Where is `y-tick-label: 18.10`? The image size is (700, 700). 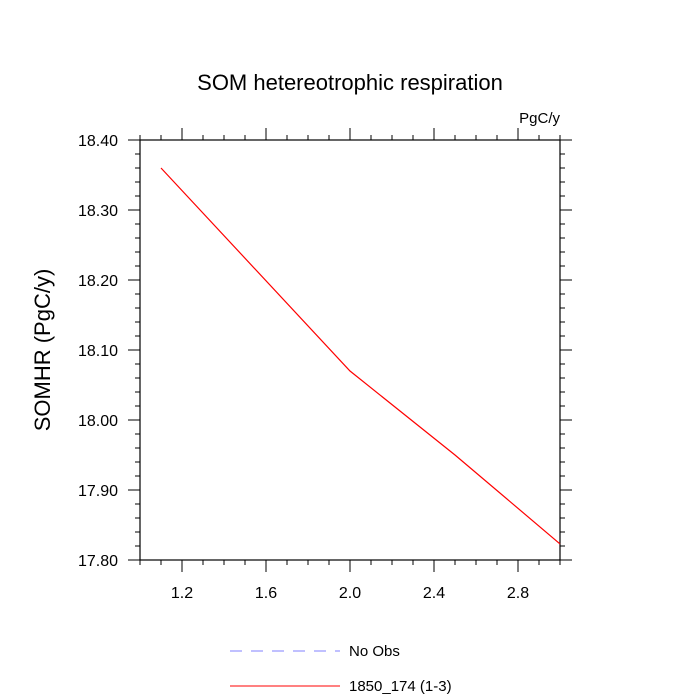
y-tick-label: 18.10 is located at coordinates (98, 351).